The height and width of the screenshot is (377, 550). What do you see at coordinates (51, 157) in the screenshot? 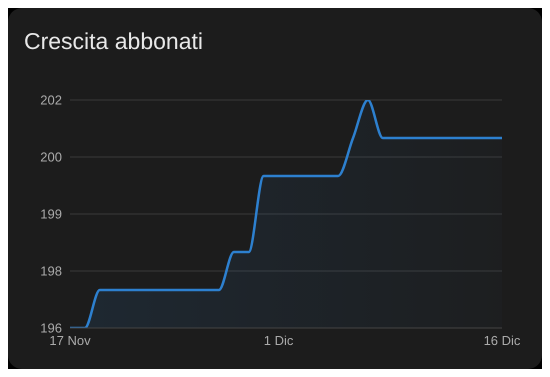
I see `y-tick-label: 200` at bounding box center [51, 157].